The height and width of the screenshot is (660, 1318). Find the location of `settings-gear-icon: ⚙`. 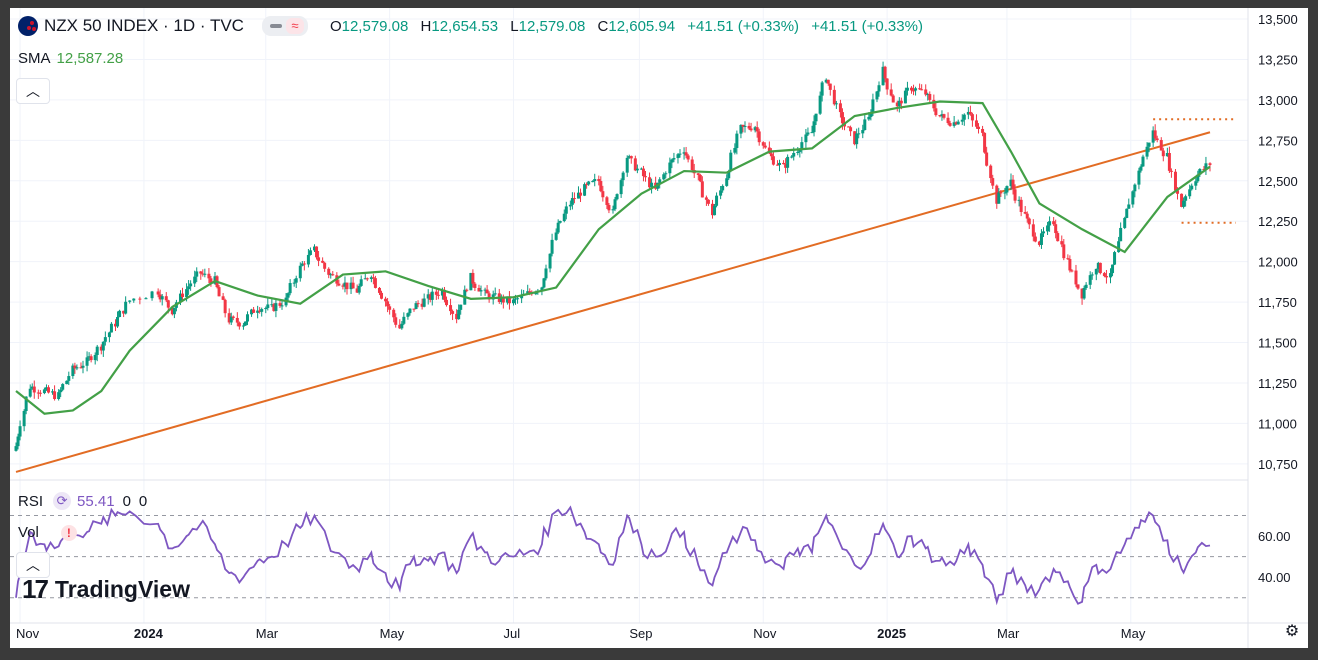

settings-gear-icon: ⚙ is located at coordinates (1292, 631).